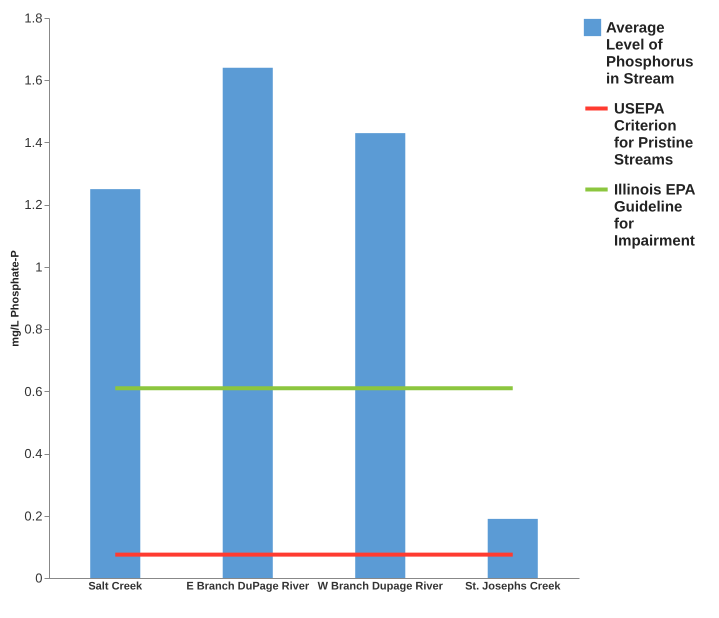 This screenshot has height=618, width=719. I want to click on legend-label: Illinois EPA Guideline for Impairment, so click(655, 216).